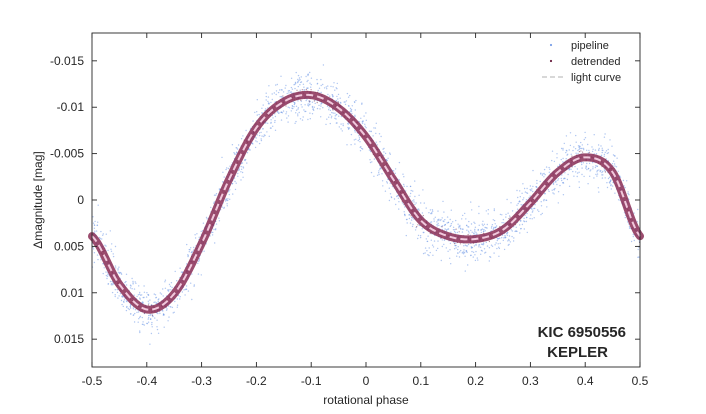  I want to click on y-tick-label: -0.015, so click(67, 61).